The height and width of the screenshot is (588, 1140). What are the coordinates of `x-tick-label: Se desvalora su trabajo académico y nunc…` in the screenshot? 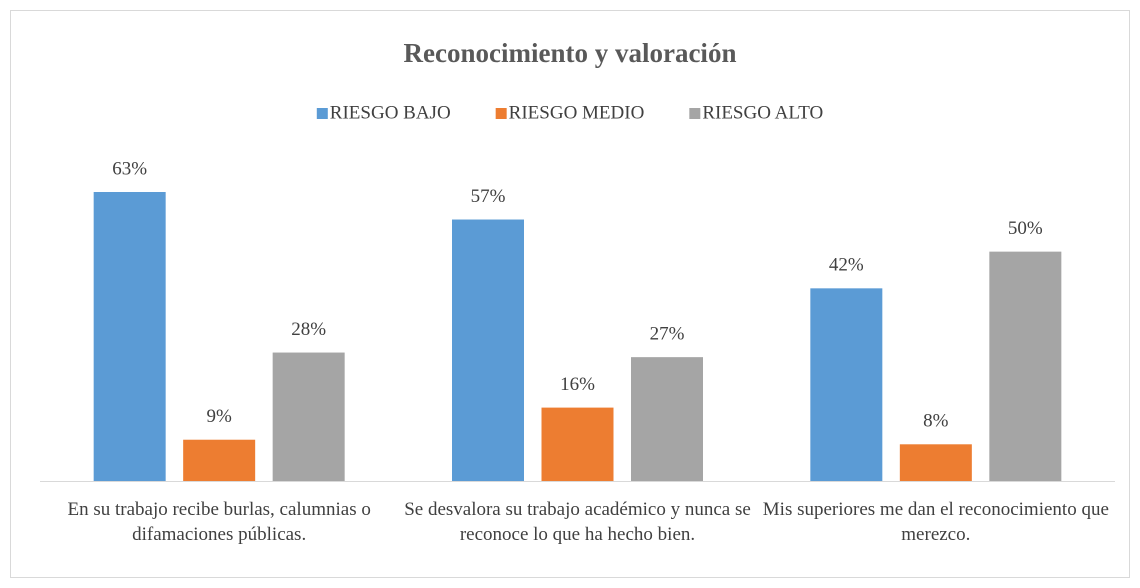 It's located at (577, 522).